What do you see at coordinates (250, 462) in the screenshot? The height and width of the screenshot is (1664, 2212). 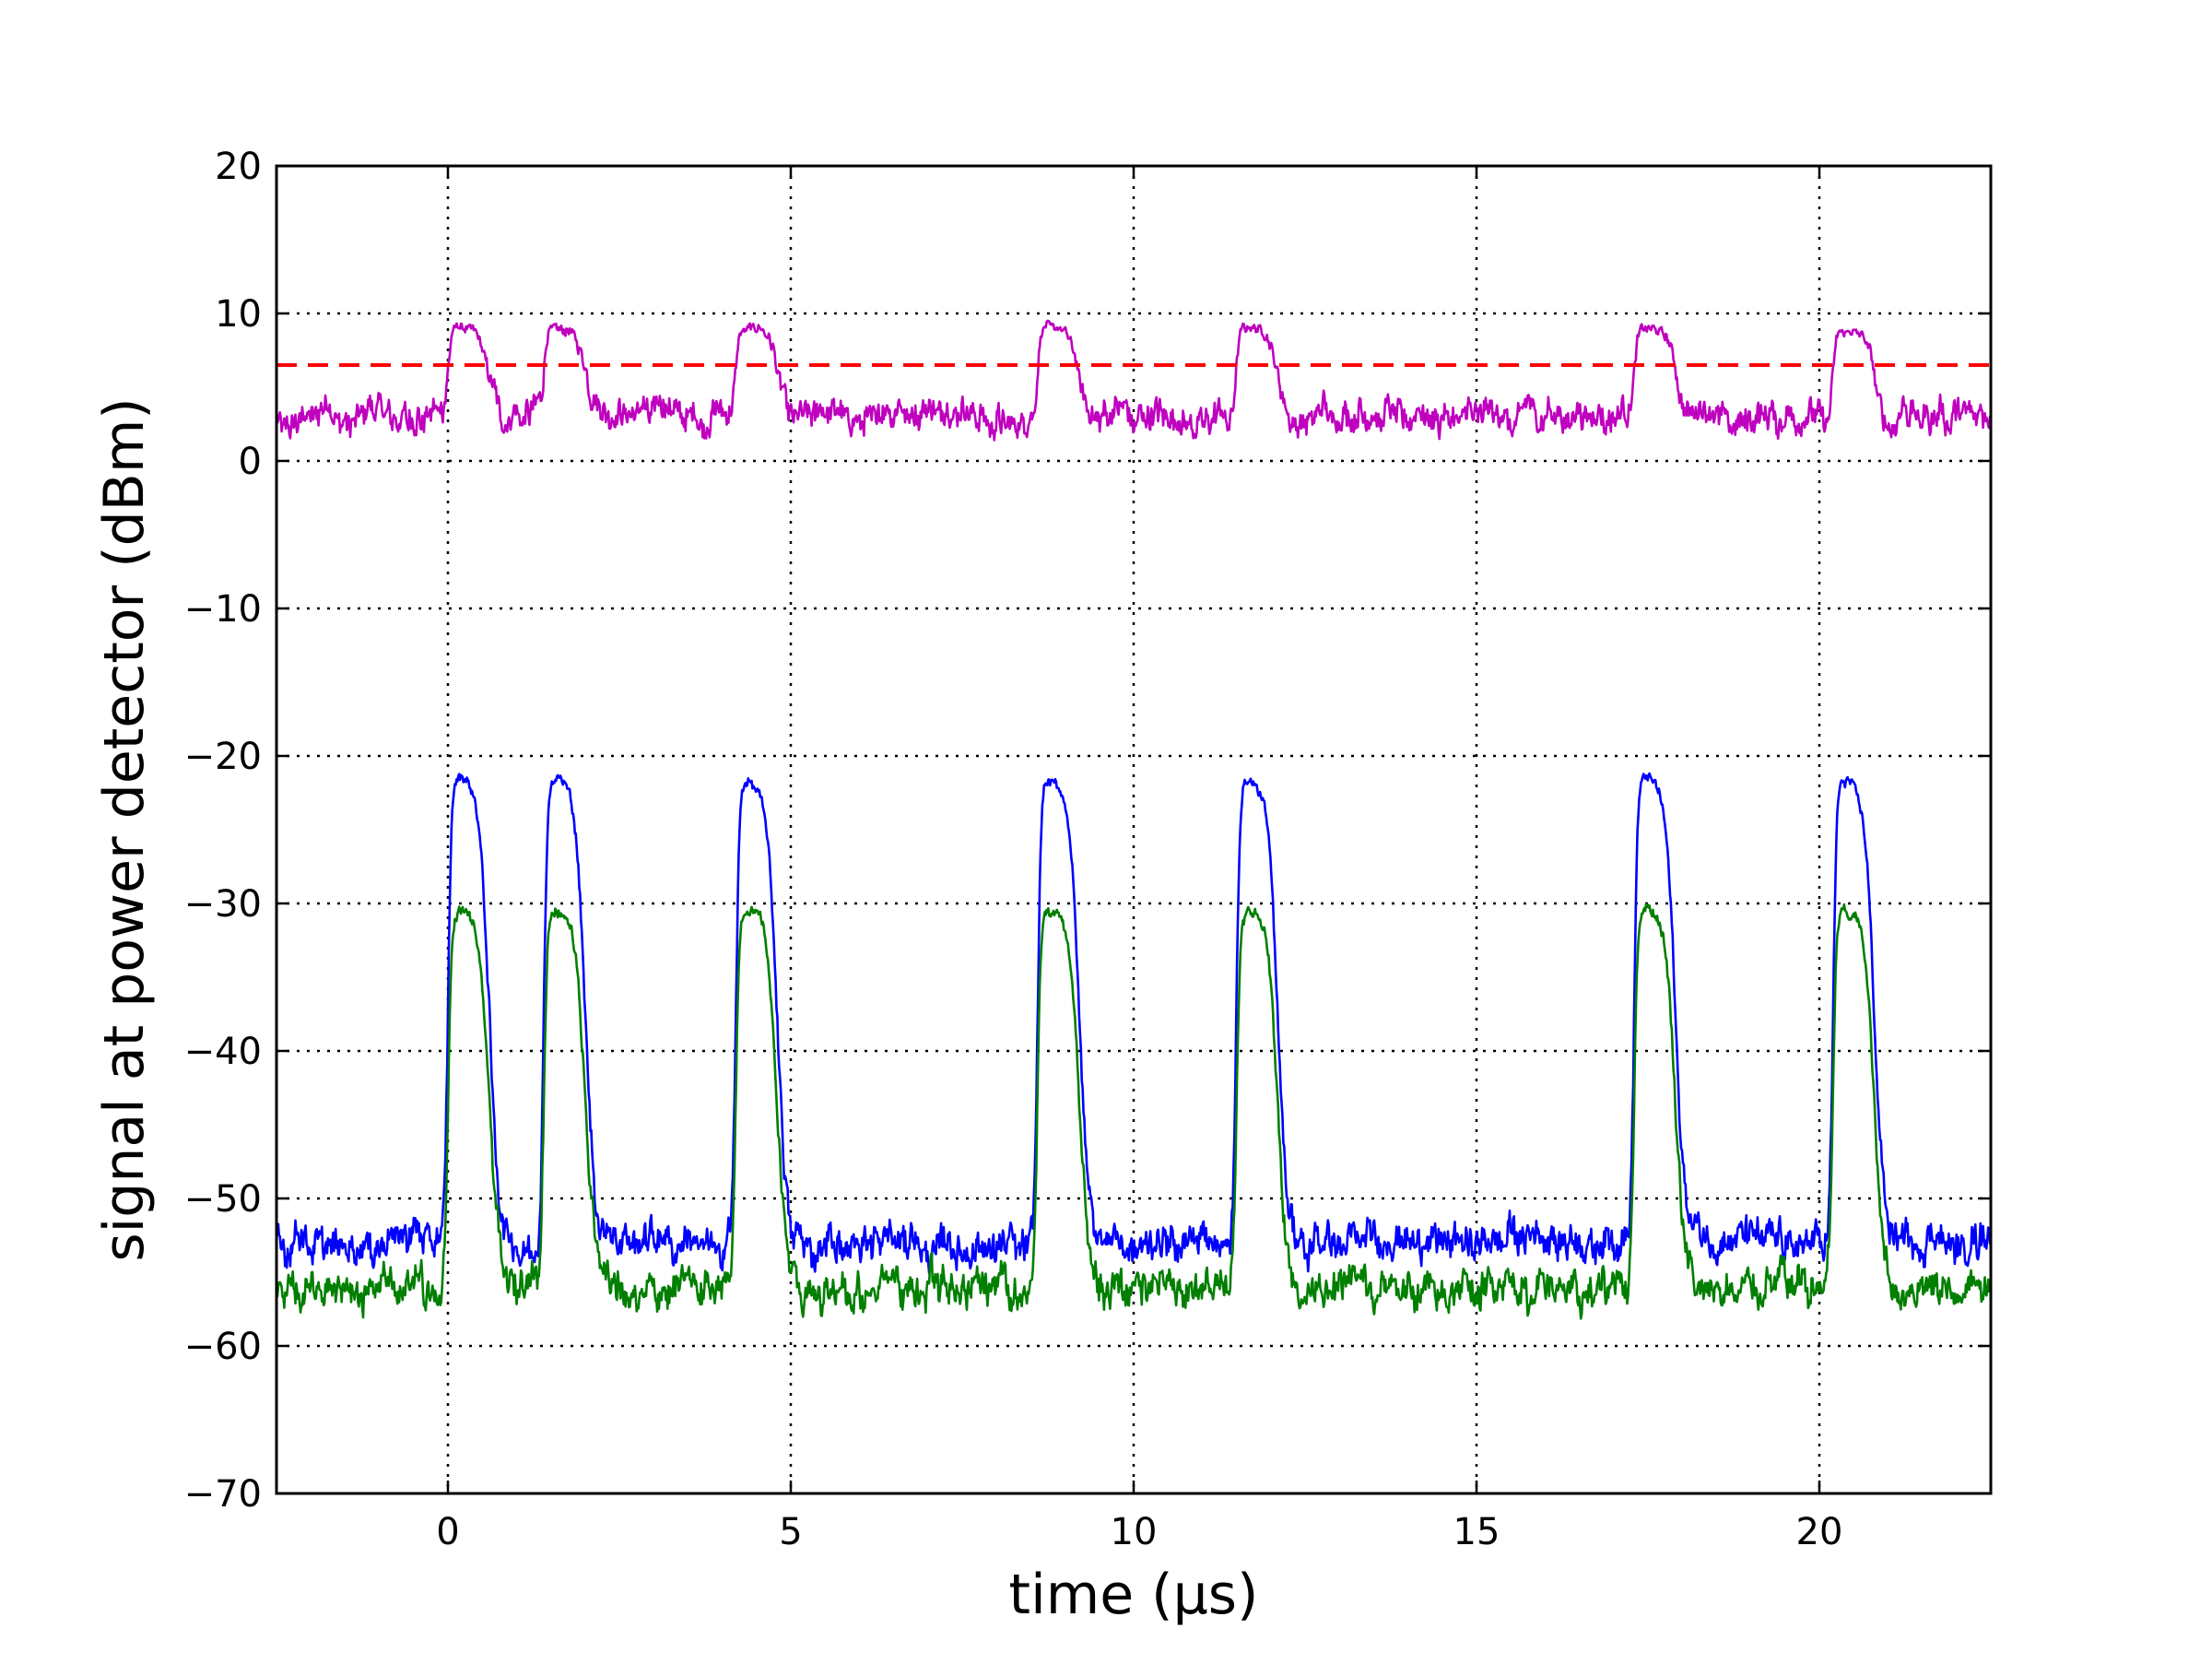 I see `y-tick-label: 0` at bounding box center [250, 462].